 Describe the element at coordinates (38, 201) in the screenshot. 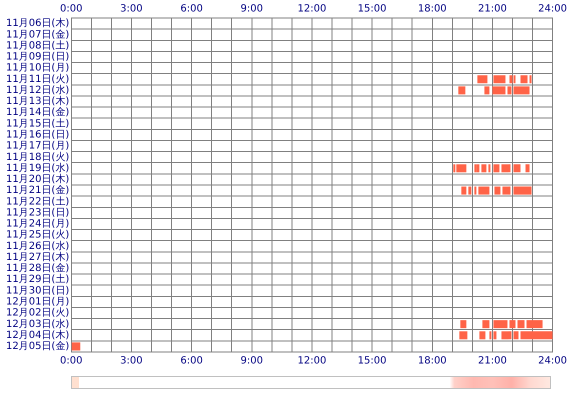

I see `y-tick-label: 11月22日(土)` at that location.